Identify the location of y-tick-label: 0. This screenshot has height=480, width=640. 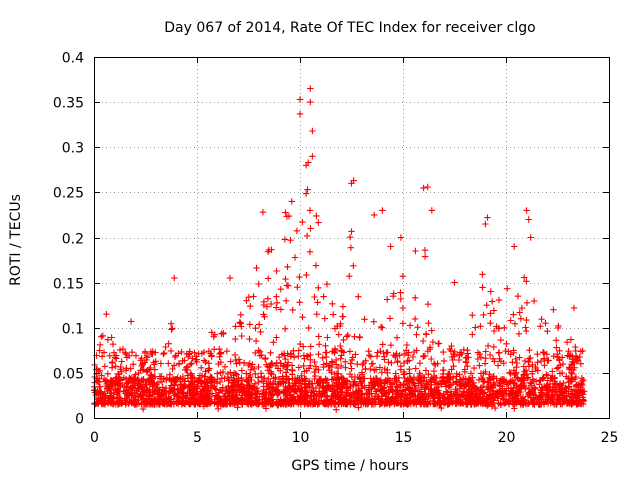
(79, 420).